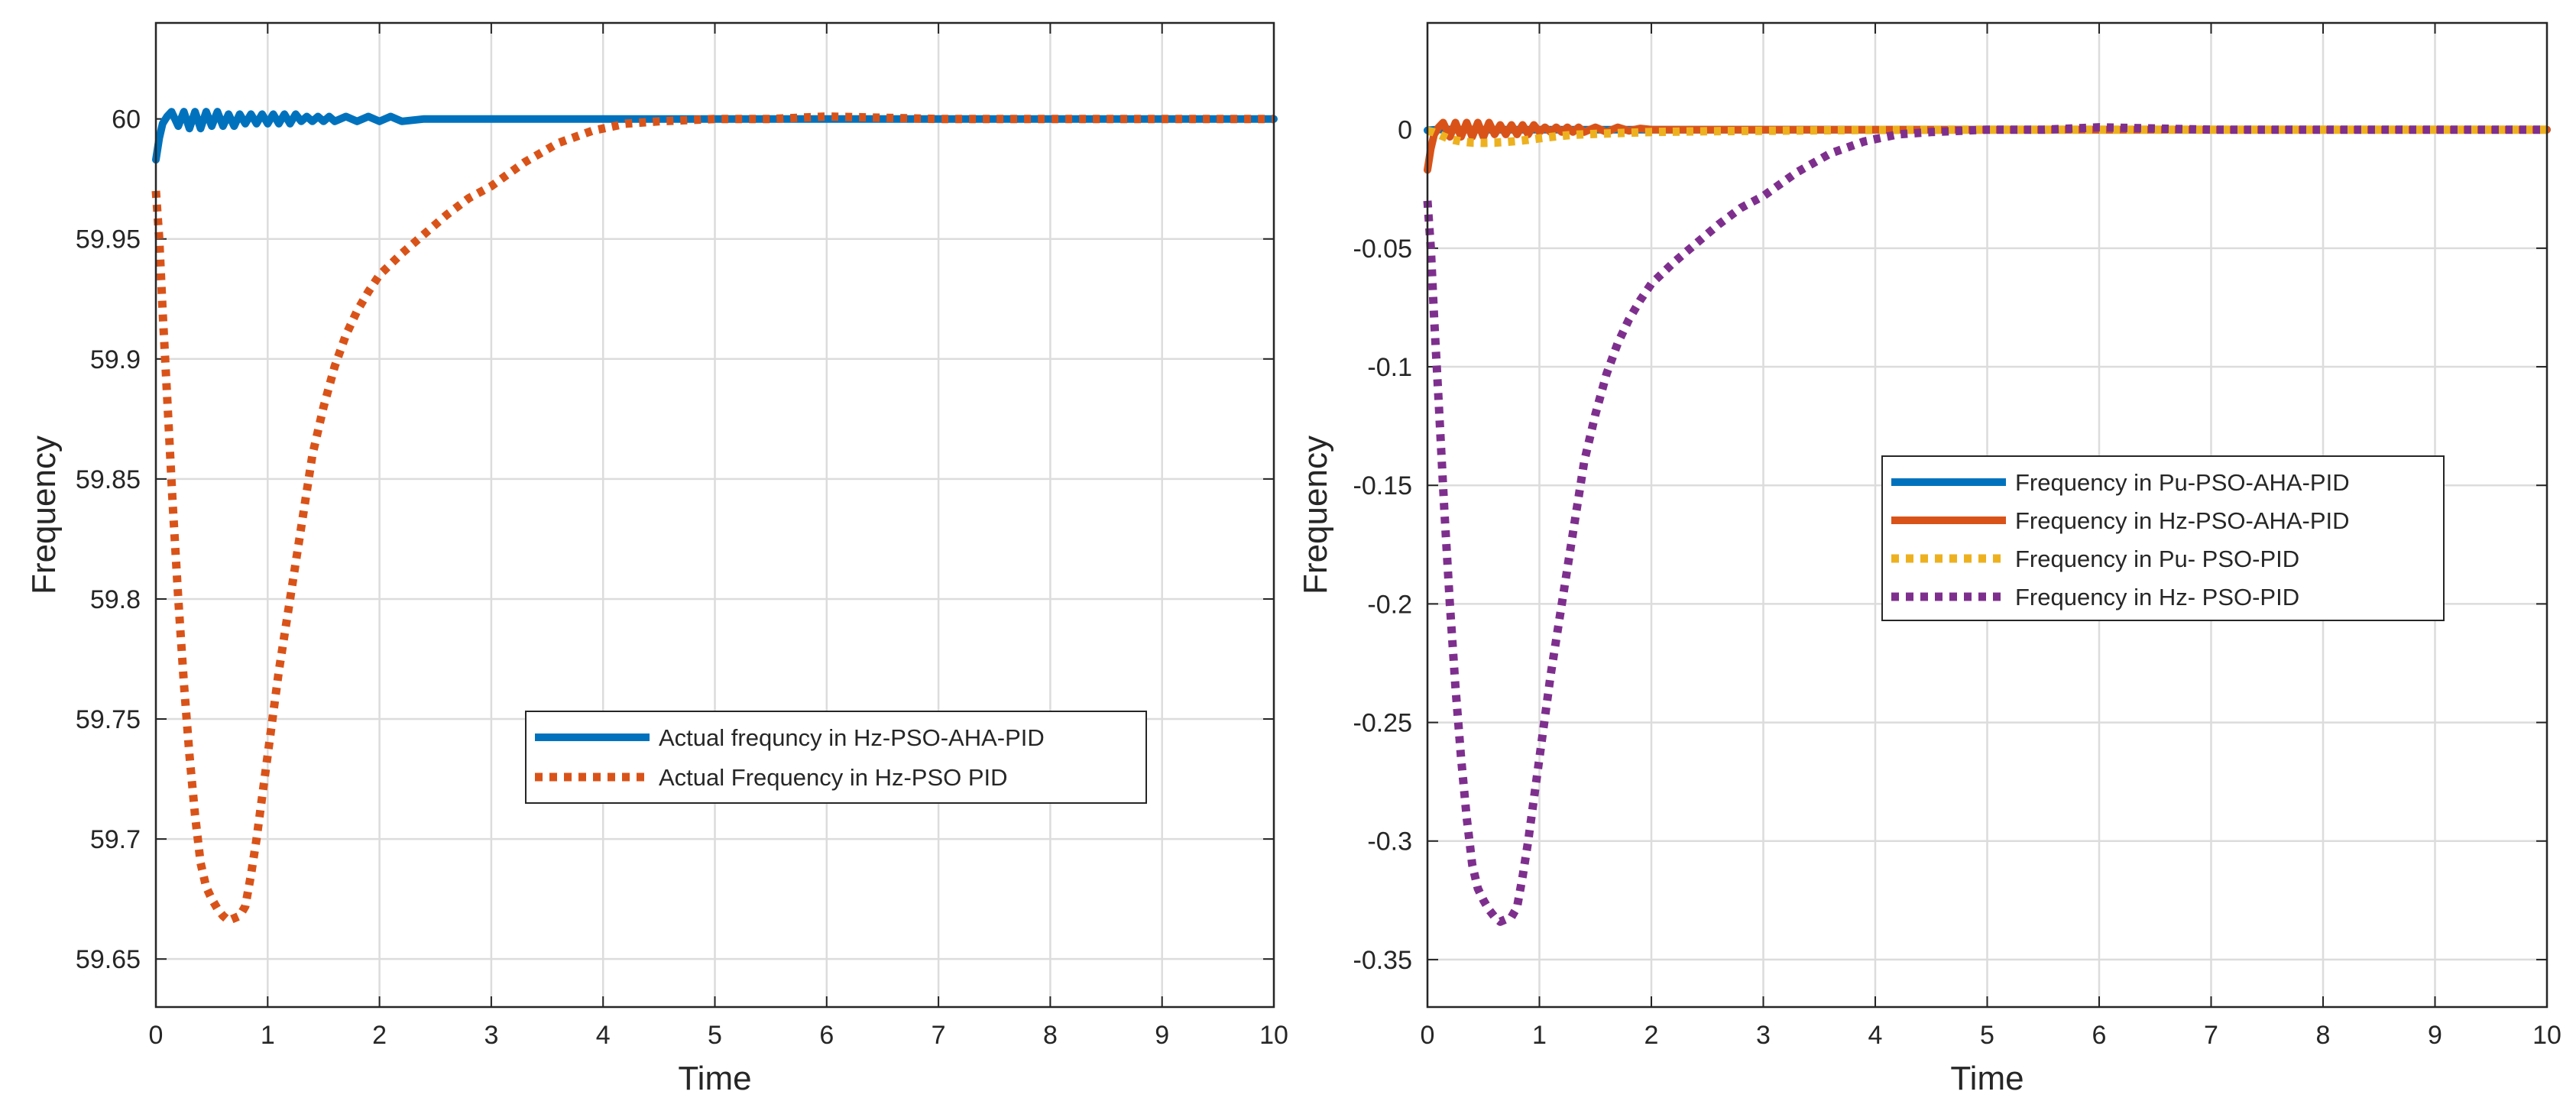 This screenshot has height=1114, width=2576. I want to click on legend-label: Frequency in Pu-PSO-AHA-PID, so click(2182, 482).